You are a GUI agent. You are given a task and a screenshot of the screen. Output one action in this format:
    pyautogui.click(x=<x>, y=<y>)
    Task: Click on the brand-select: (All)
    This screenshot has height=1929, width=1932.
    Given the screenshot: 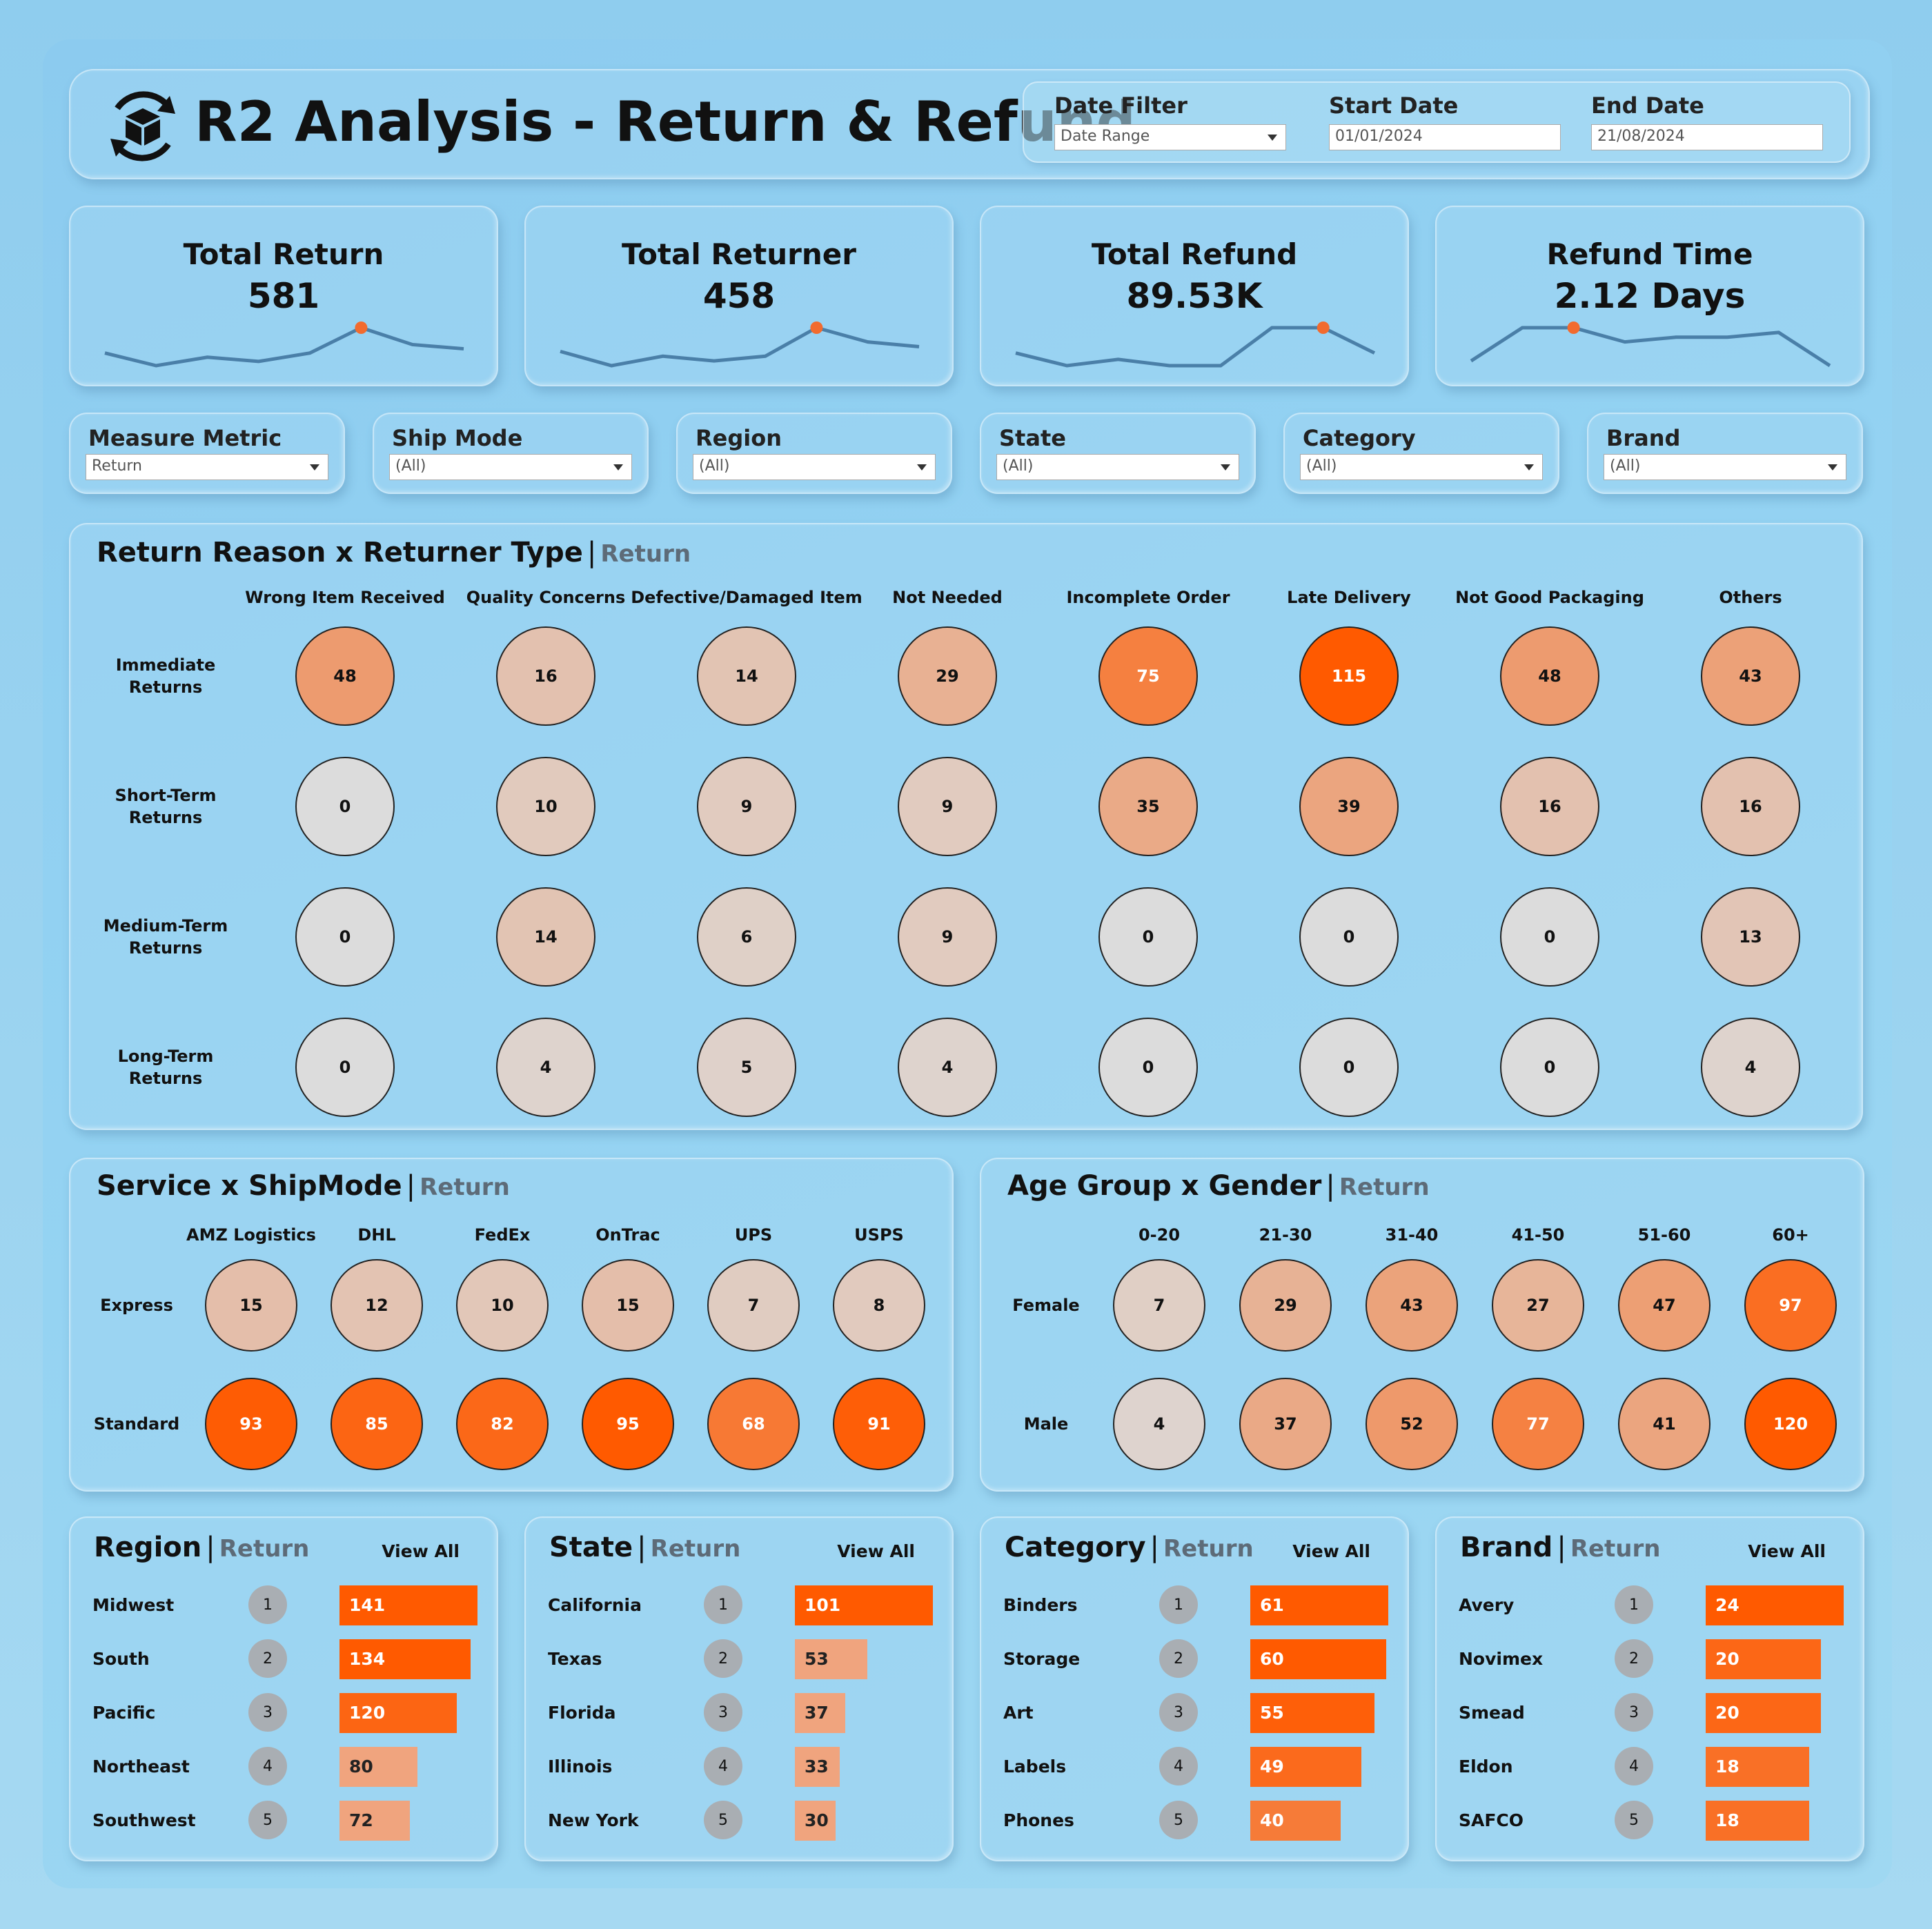 What is the action you would take?
    pyautogui.click(x=1725, y=467)
    